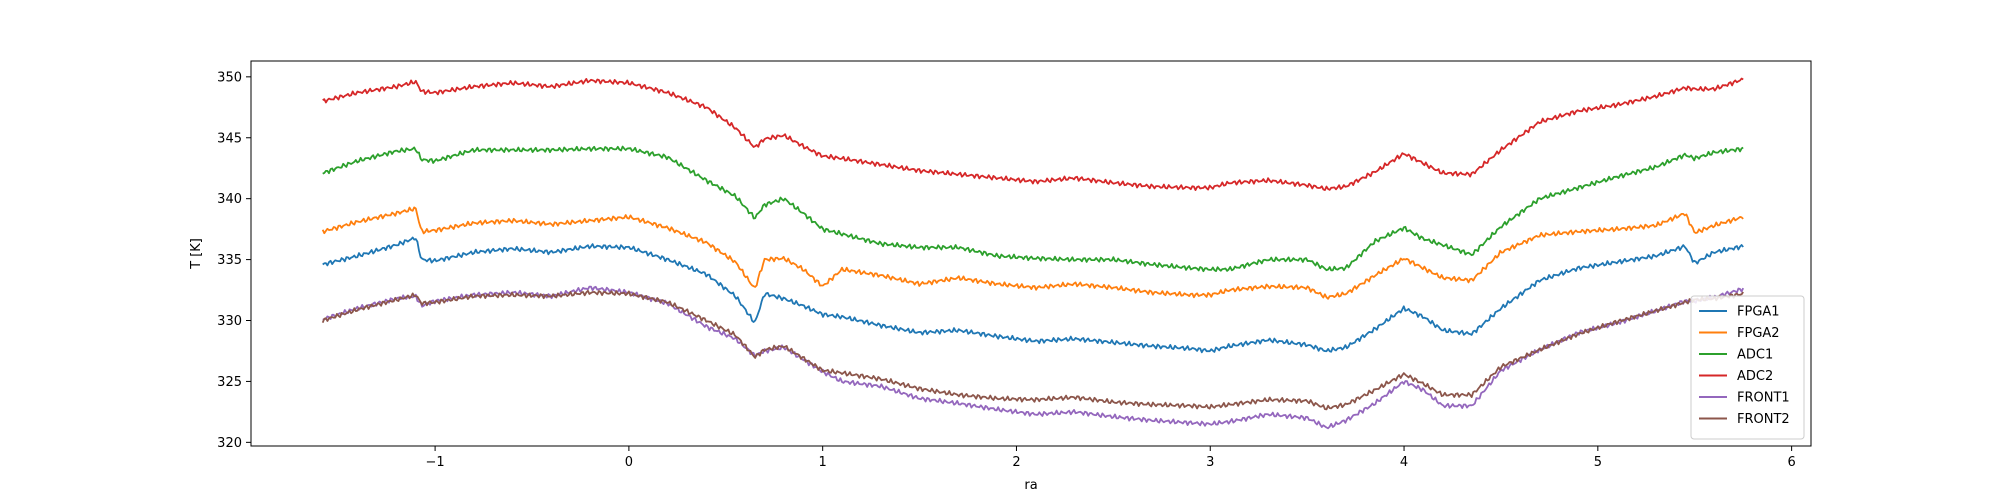 This screenshot has width=2000, height=500. Describe the element at coordinates (1747, 367) in the screenshot. I see `legend: FPGA1 FPGA2 ADC1 ADC2 FRONT1 FRONT2` at that location.